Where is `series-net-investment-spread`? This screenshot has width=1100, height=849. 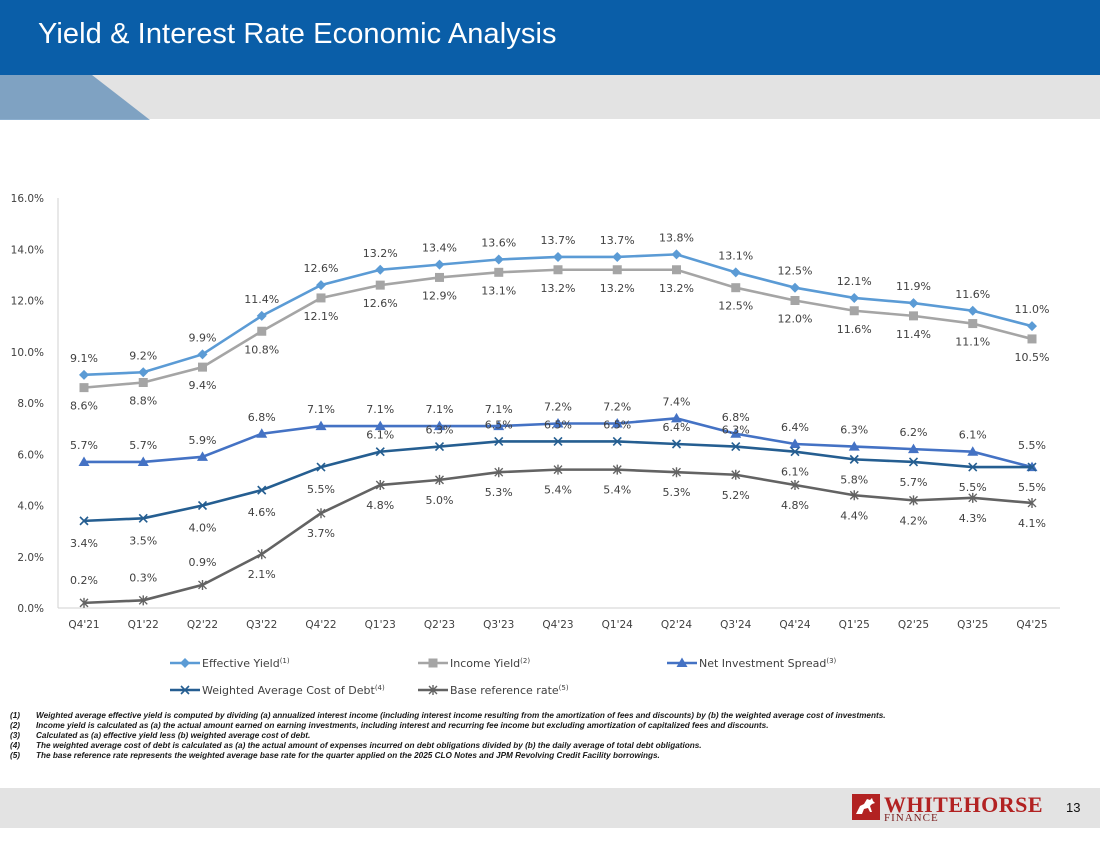
series-net-investment-spread is located at coordinates (558, 442).